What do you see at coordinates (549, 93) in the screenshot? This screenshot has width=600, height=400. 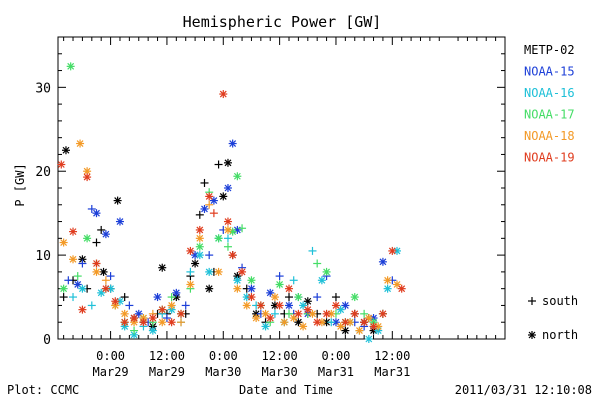 I see `legend-item: NOAA-16` at bounding box center [549, 93].